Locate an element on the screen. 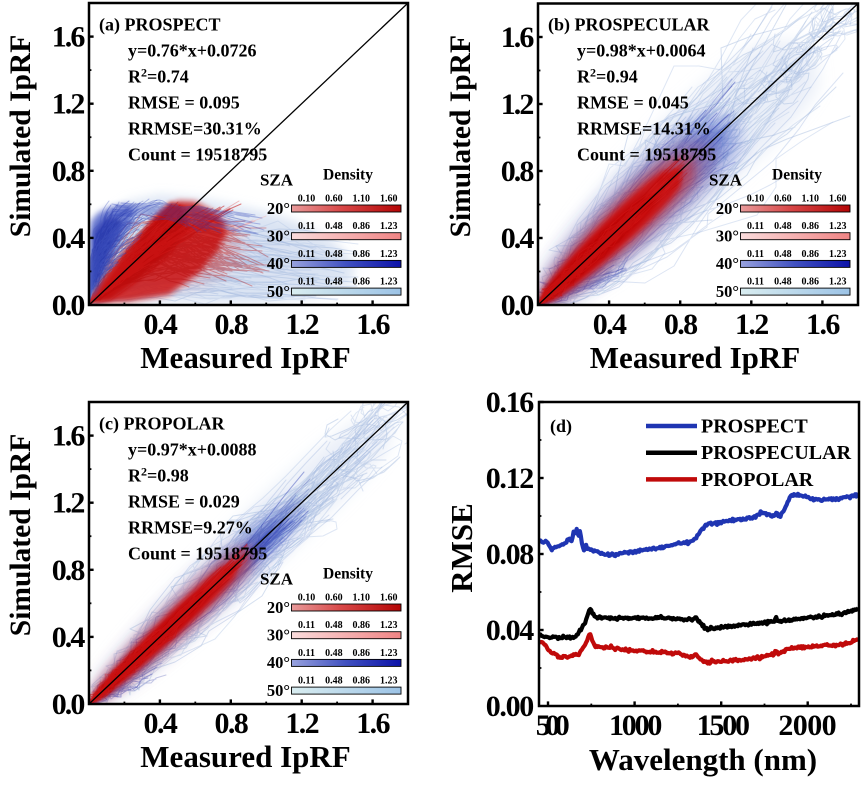 This screenshot has height=786, width=865. svg-text: RRMSE=14.31% is located at coordinates (644, 129).